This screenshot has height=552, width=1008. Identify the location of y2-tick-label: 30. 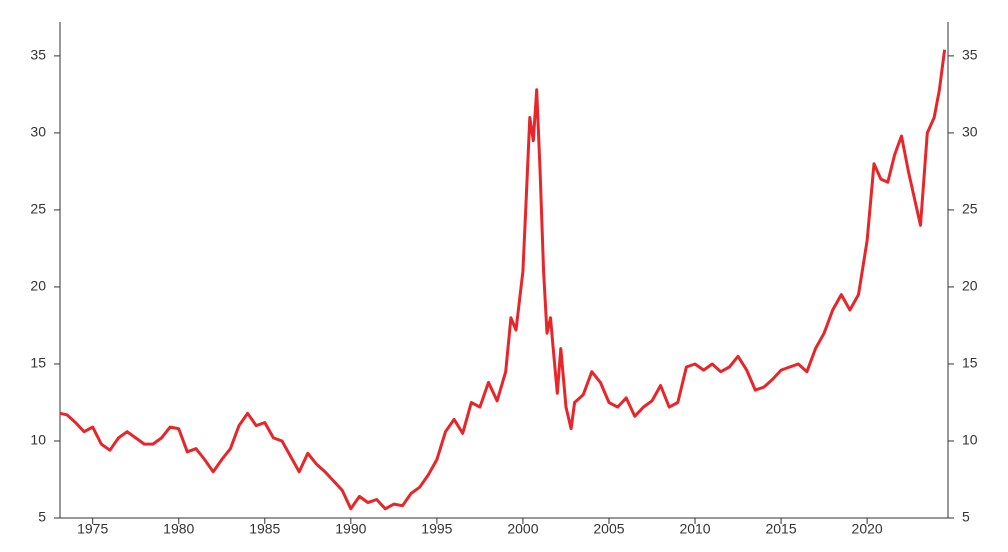
(970, 132).